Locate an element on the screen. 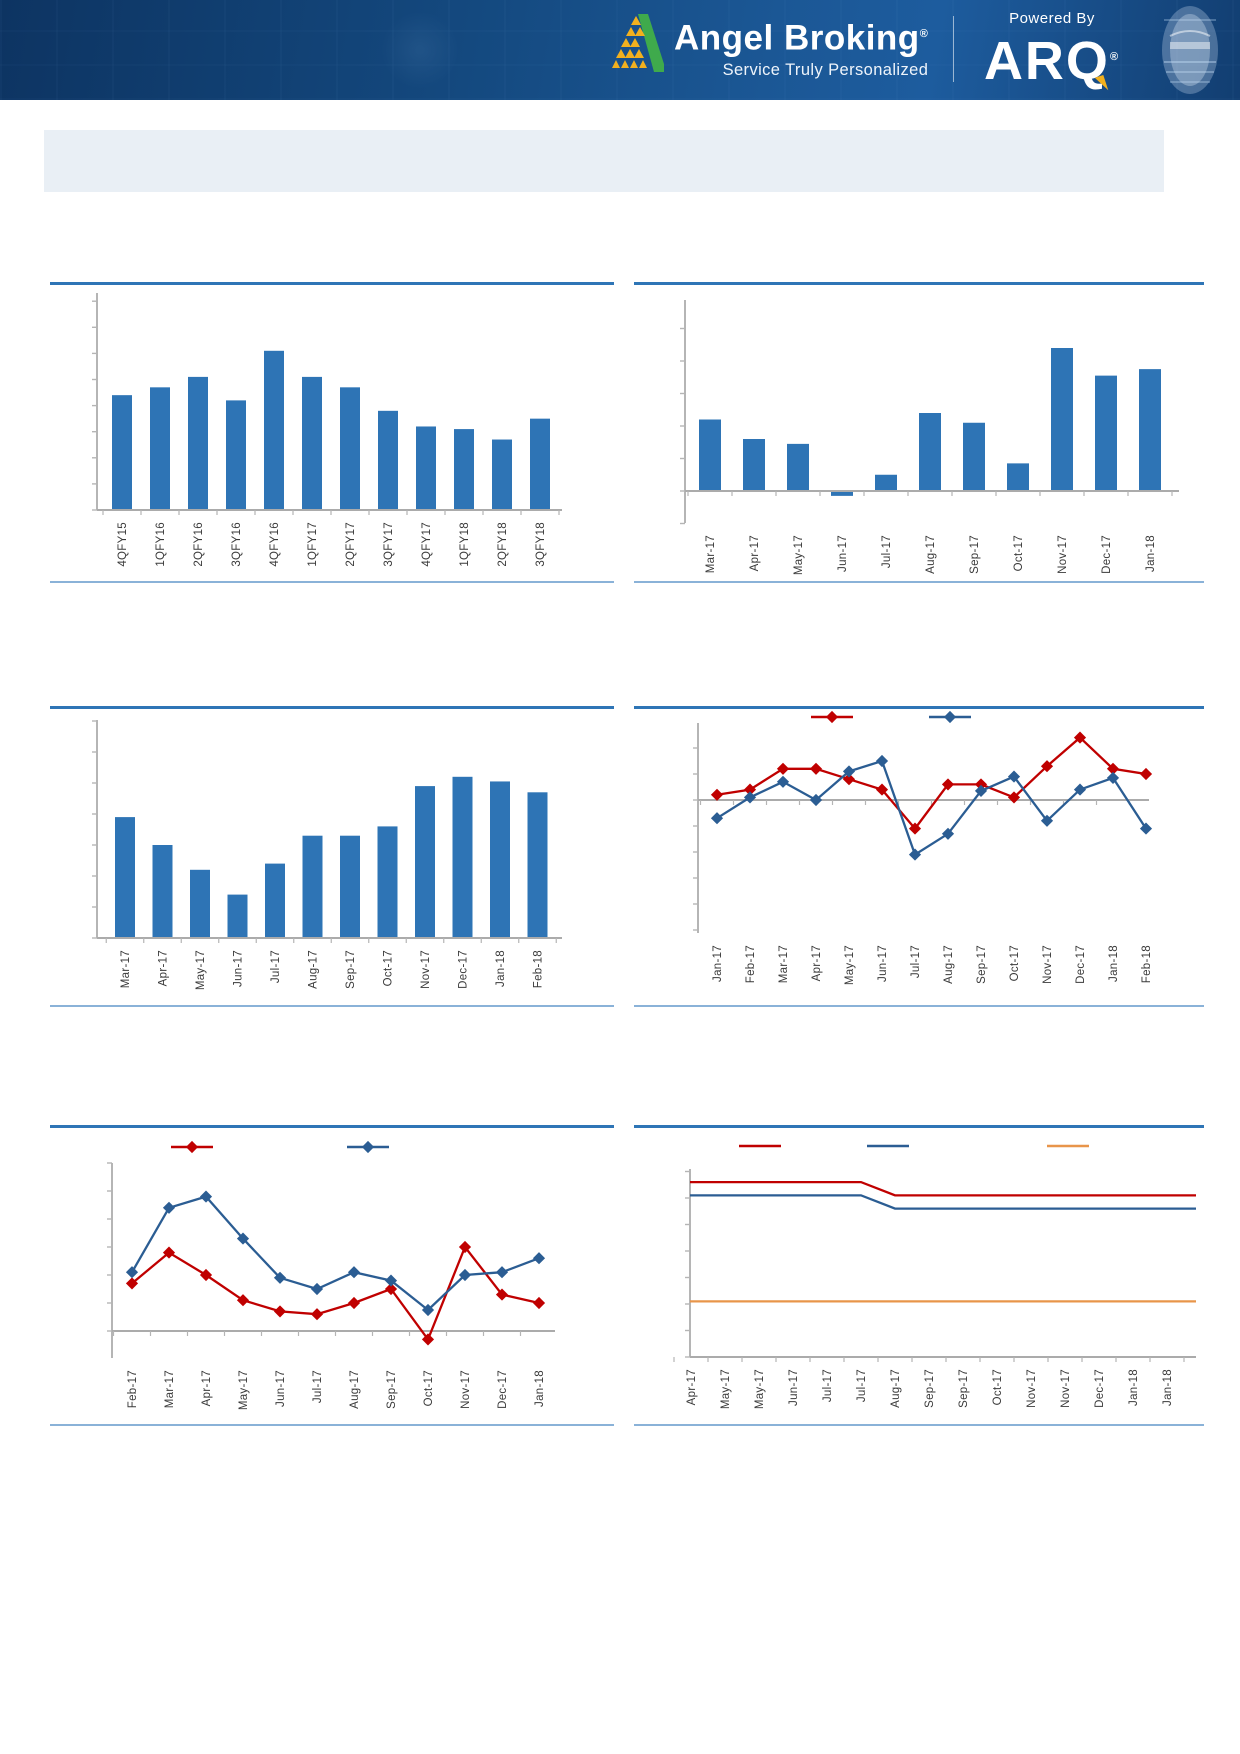 This screenshot has width=1240, height=1754. powered-by-label: Powered By is located at coordinates (1052, 18).